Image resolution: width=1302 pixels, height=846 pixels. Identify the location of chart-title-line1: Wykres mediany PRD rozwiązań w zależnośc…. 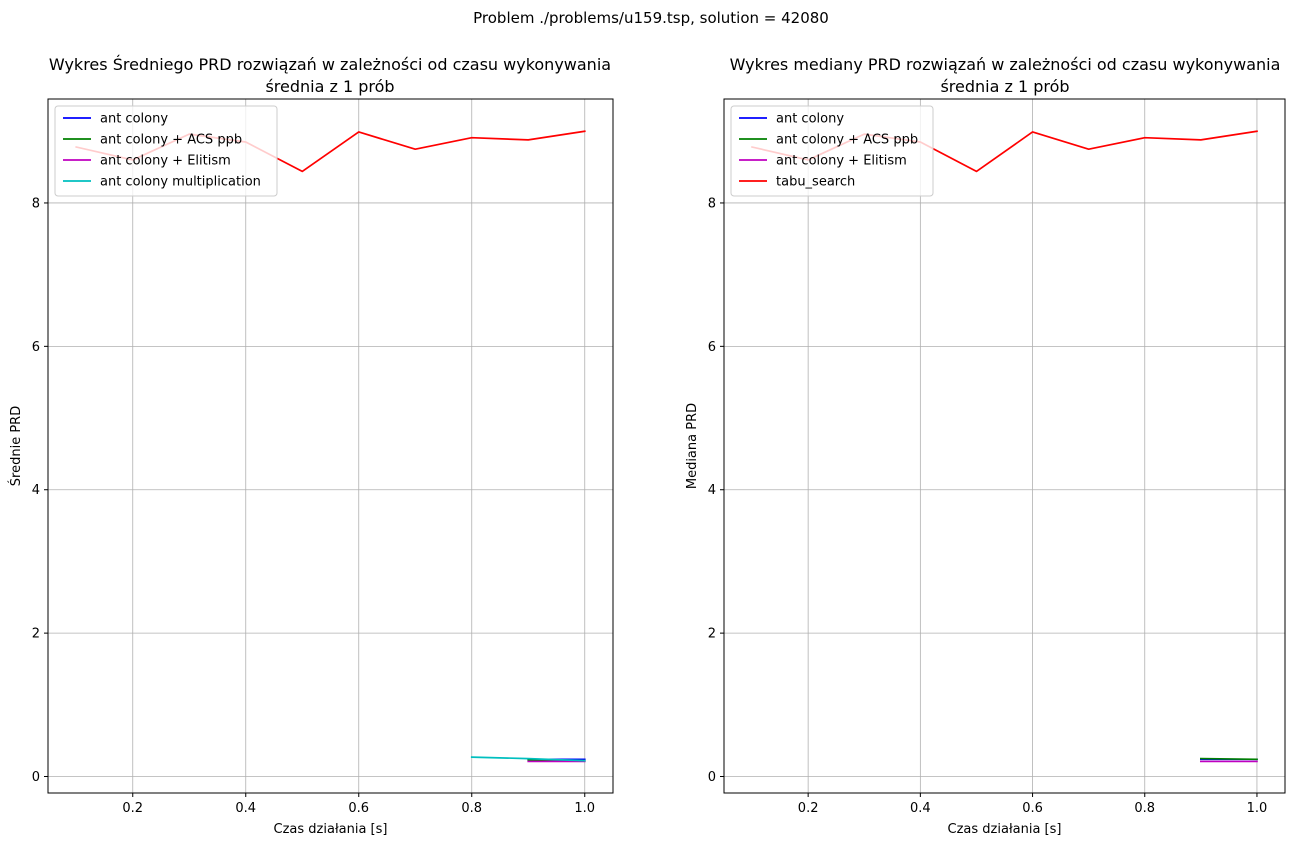
(1005, 64).